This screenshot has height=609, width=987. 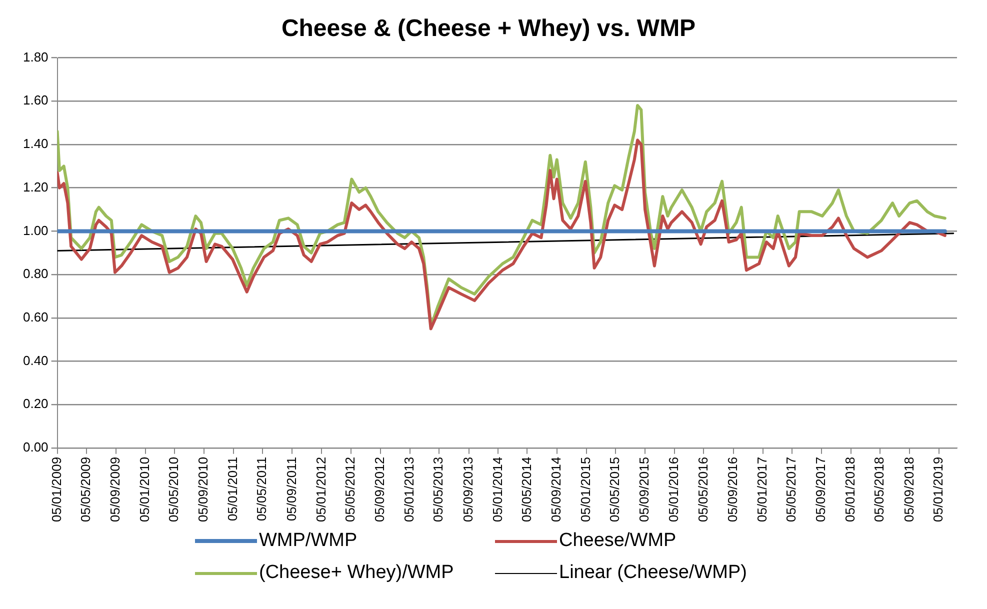 I want to click on chart-title: Cheese & (Cheese + Whey) vs. WMP, so click(x=488, y=28).